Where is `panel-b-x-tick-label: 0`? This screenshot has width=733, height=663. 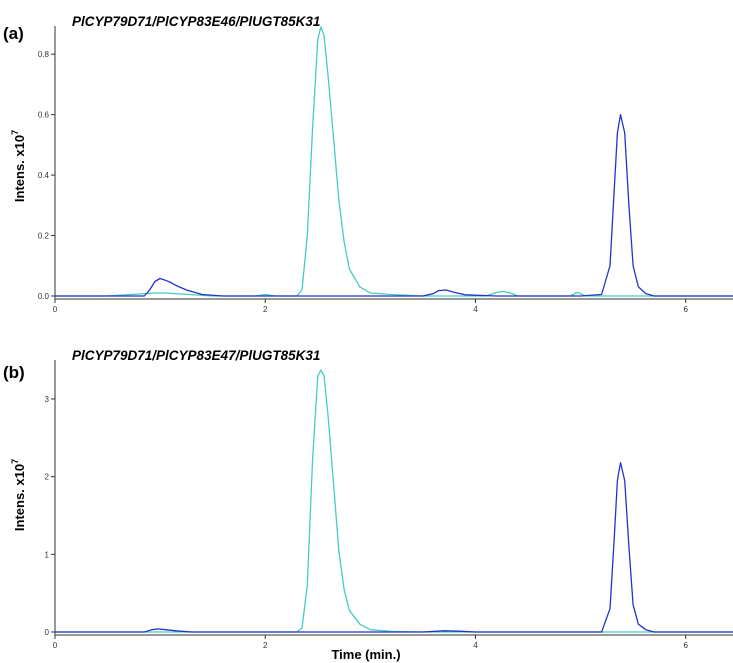 panel-b-x-tick-label: 0 is located at coordinates (55, 645).